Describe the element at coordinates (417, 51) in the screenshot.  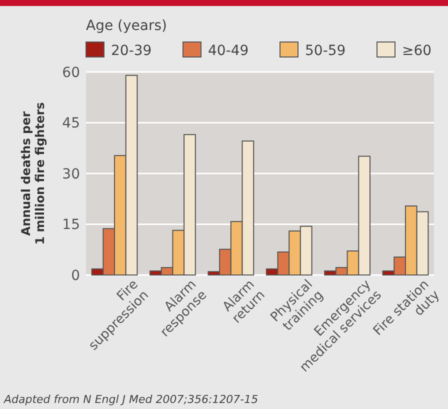
I see `legend-label: ≥60` at that location.